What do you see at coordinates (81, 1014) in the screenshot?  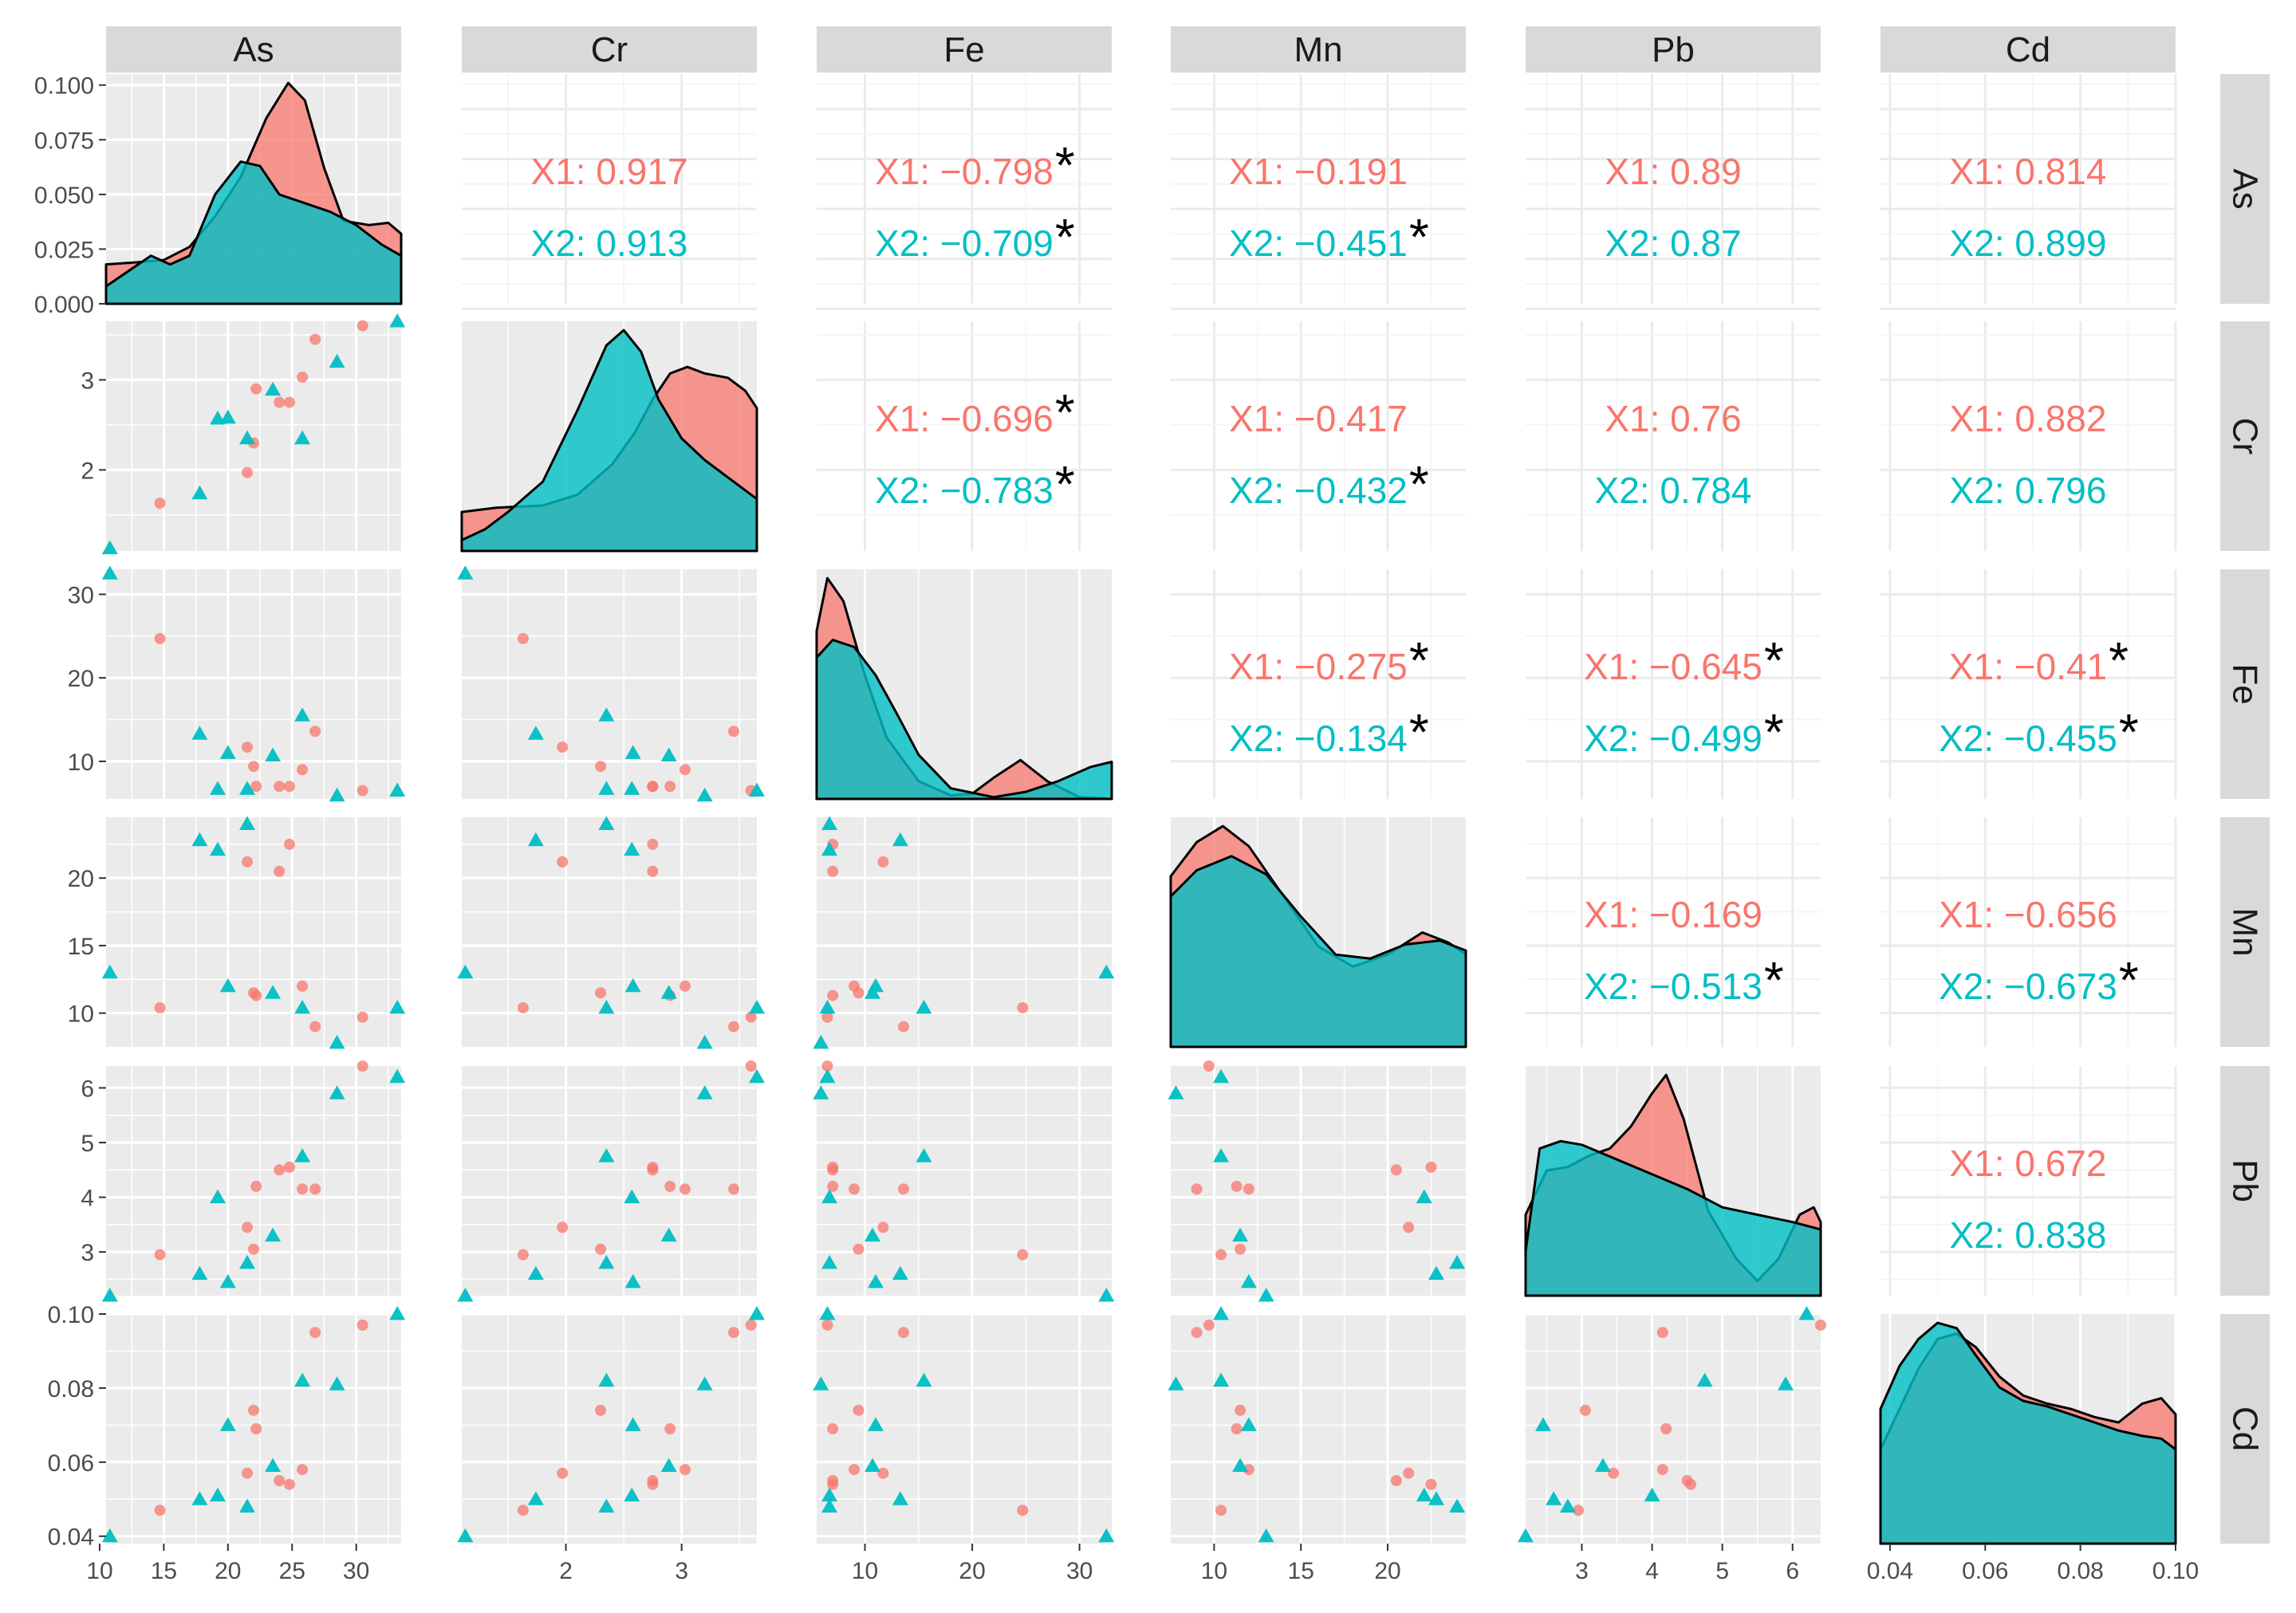 I see `y-tick-label-Mn: 10` at bounding box center [81, 1014].